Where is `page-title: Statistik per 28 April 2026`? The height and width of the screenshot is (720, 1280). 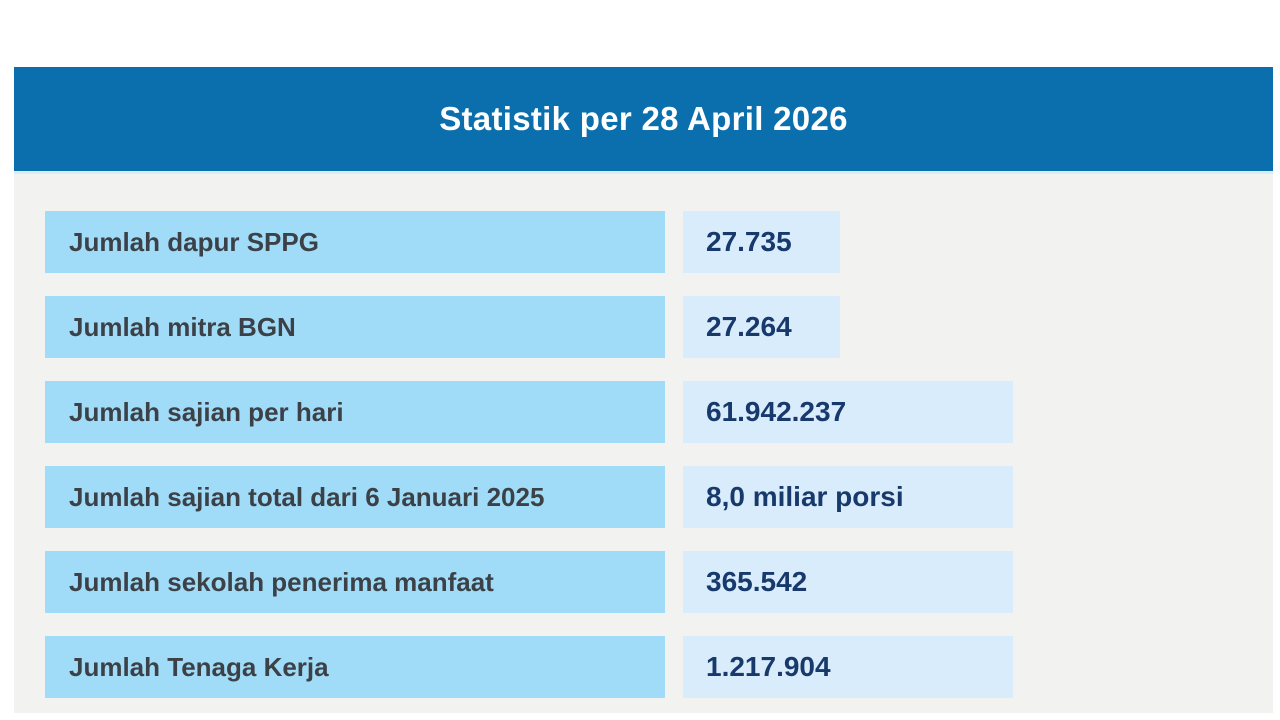 page-title: Statistik per 28 April 2026 is located at coordinates (643, 118).